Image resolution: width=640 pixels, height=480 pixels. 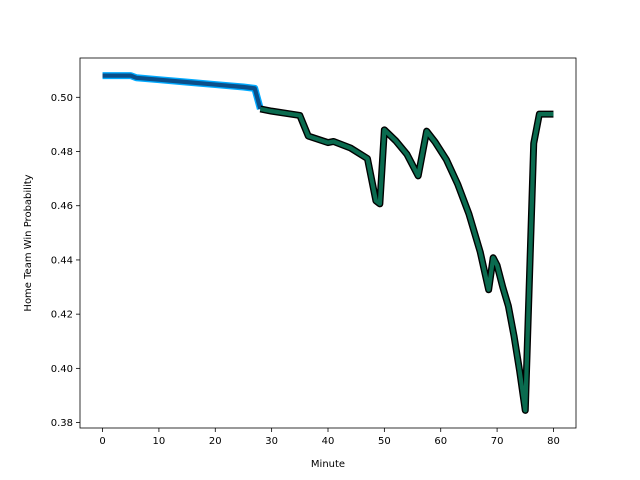 What do you see at coordinates (182, 91) in the screenshot?
I see `series-1-line` at bounding box center [182, 91].